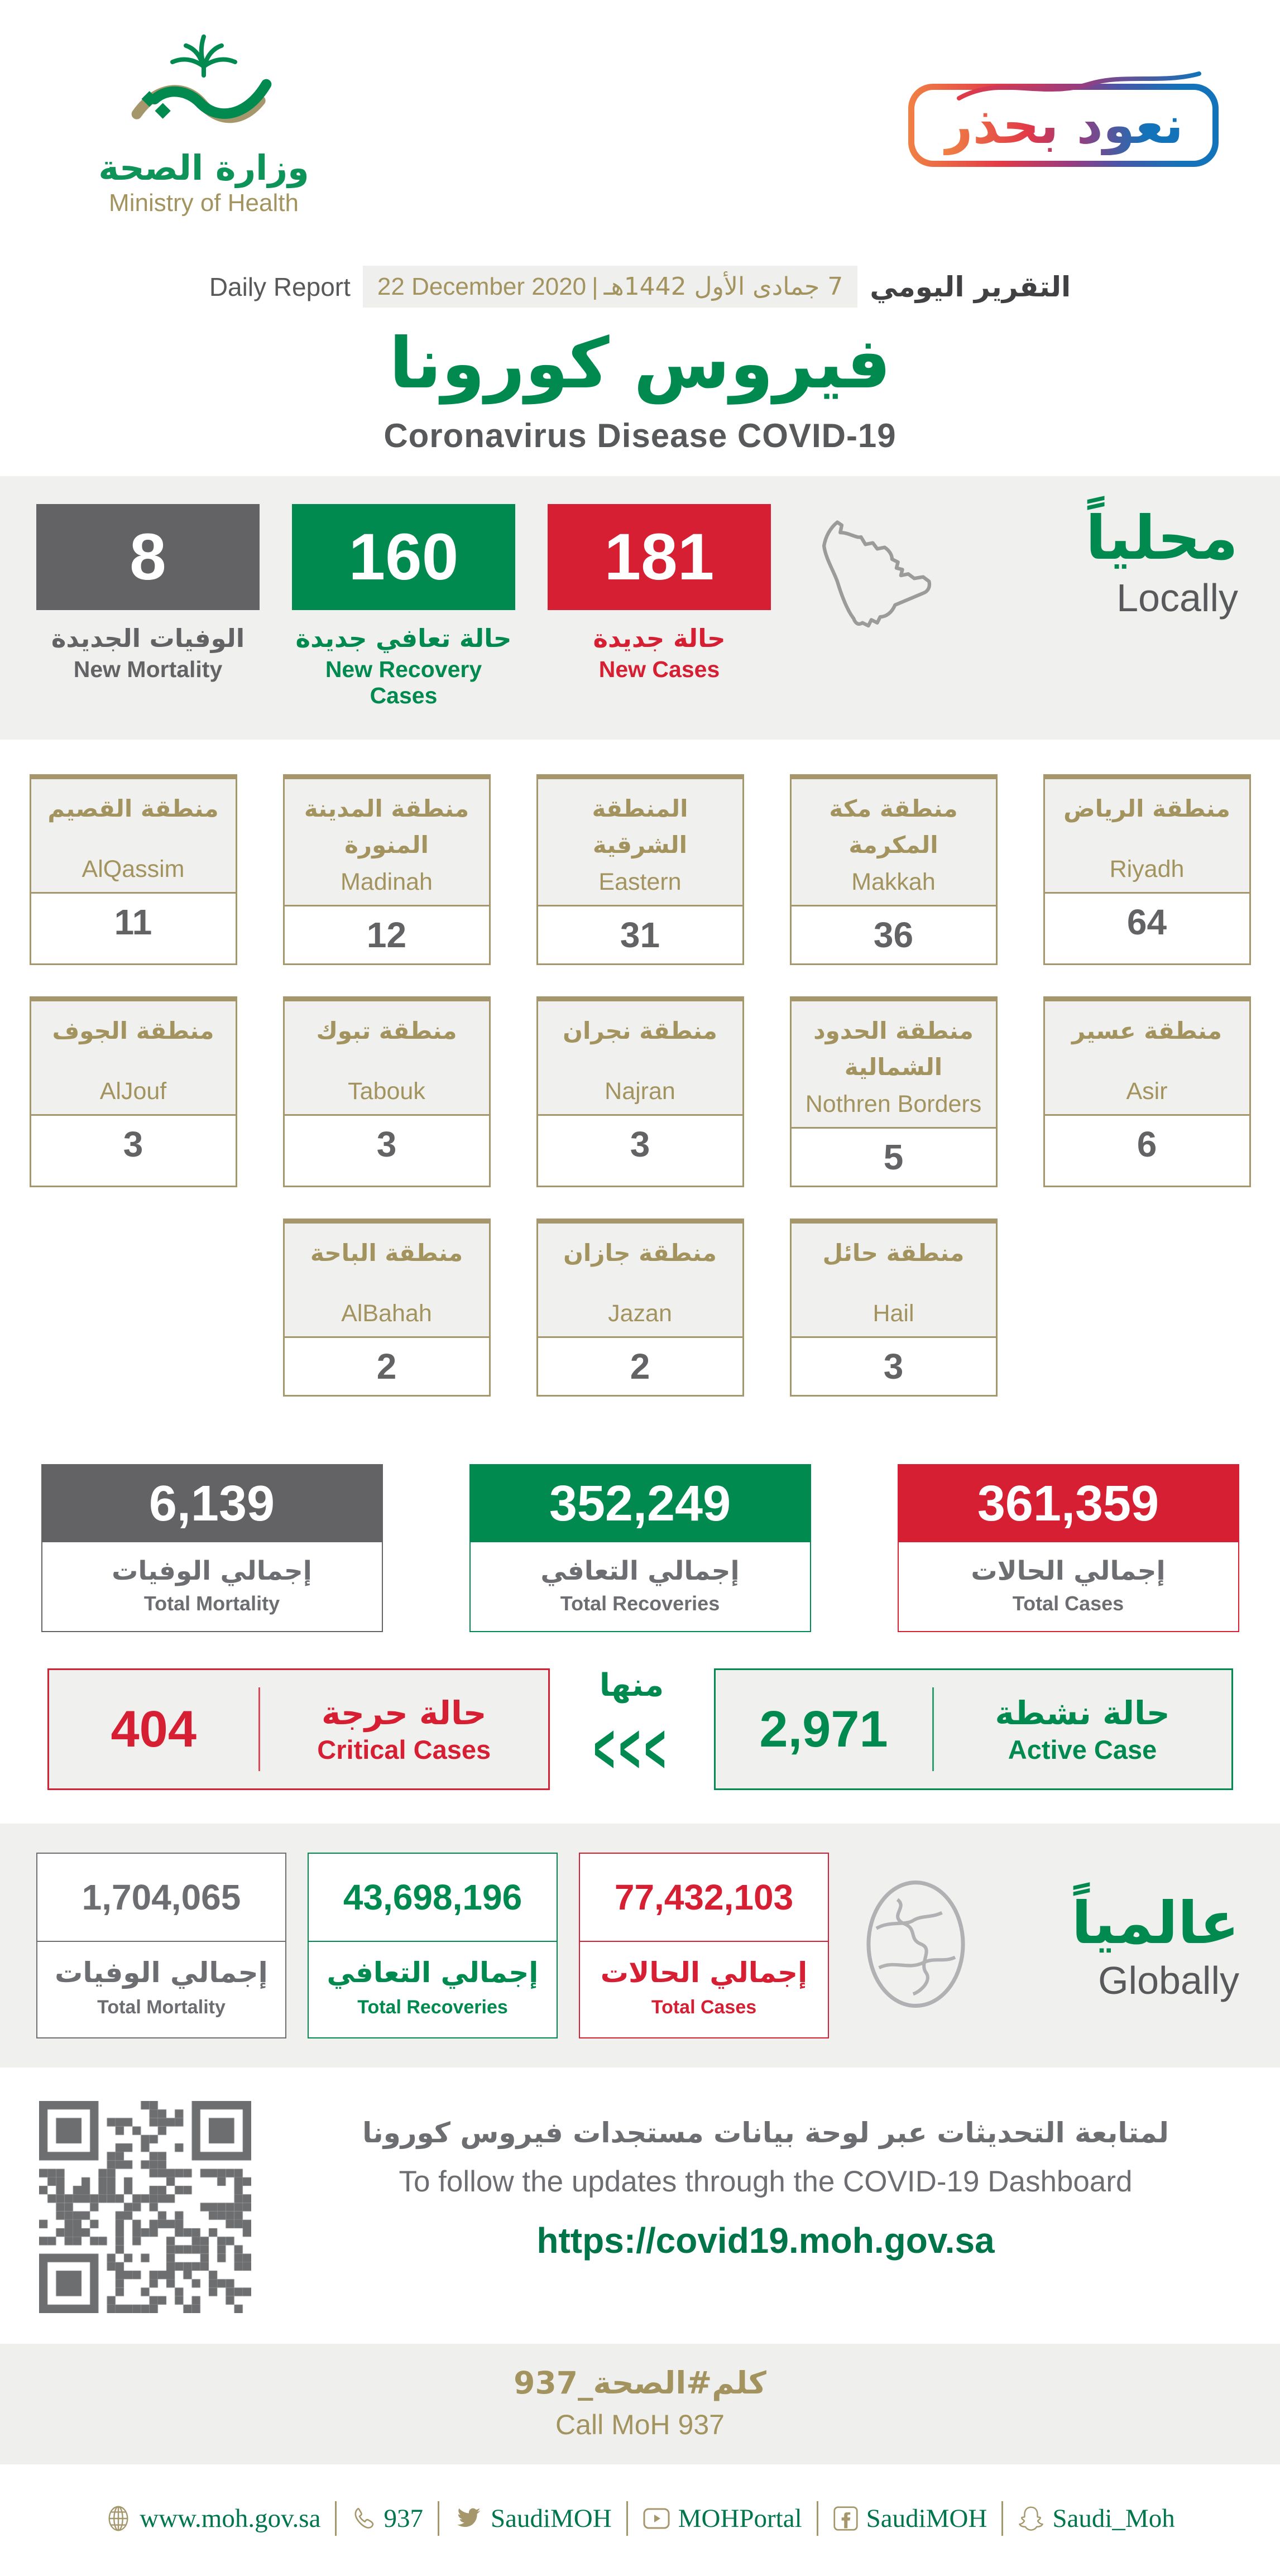 This screenshot has width=1280, height=2576. What do you see at coordinates (551, 2519) in the screenshot?
I see `footer-link-label: SaudiMOH` at bounding box center [551, 2519].